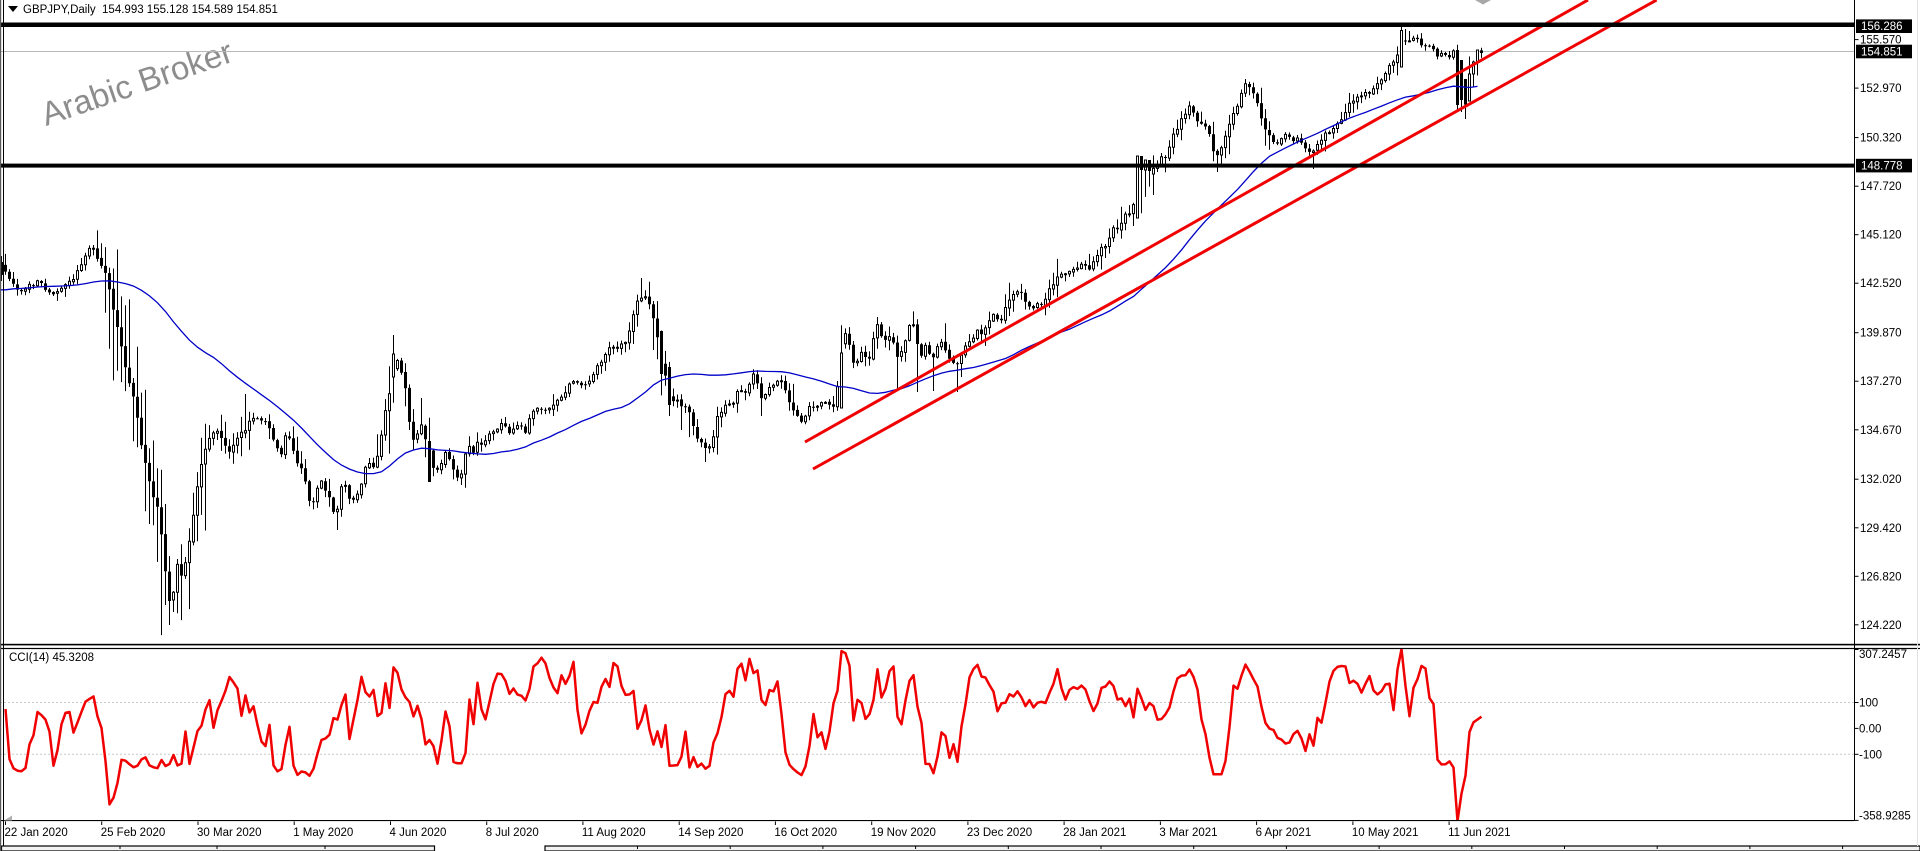 The width and height of the screenshot is (1920, 851). What do you see at coordinates (1479, 833) in the screenshot?
I see `svg-text: 11 Jun 2021` at bounding box center [1479, 833].